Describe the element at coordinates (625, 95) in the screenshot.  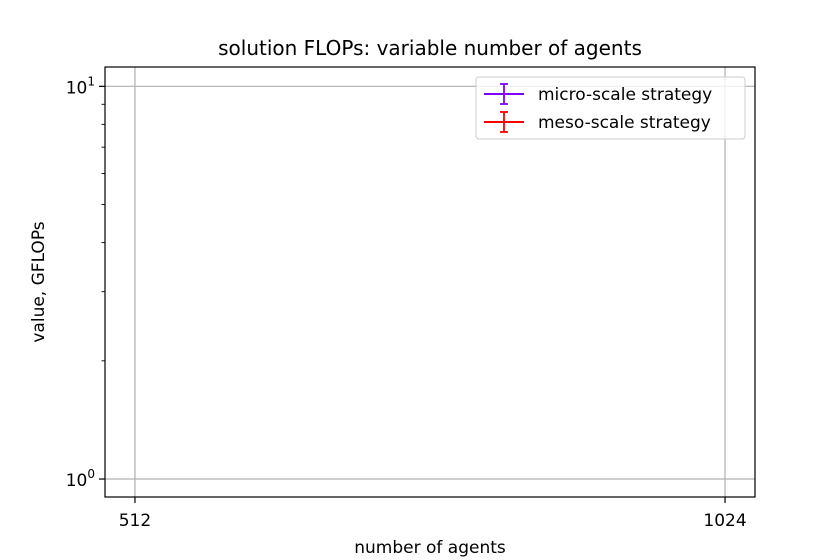
I see `legend-label: micro-scale strategy` at that location.